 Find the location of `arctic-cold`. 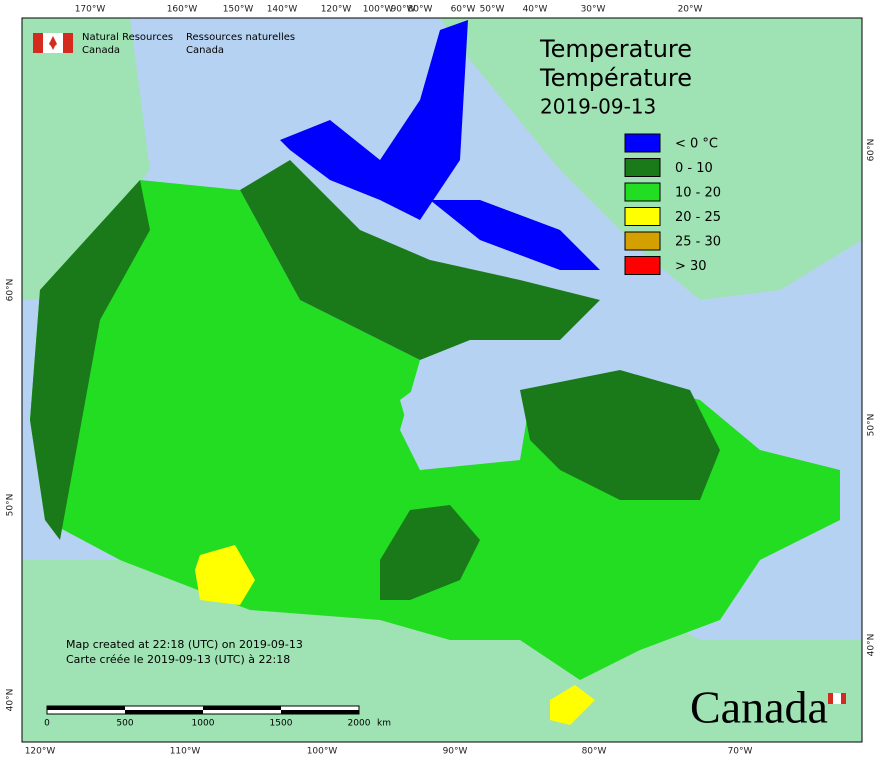

arctic-cold is located at coordinates (374, 120).